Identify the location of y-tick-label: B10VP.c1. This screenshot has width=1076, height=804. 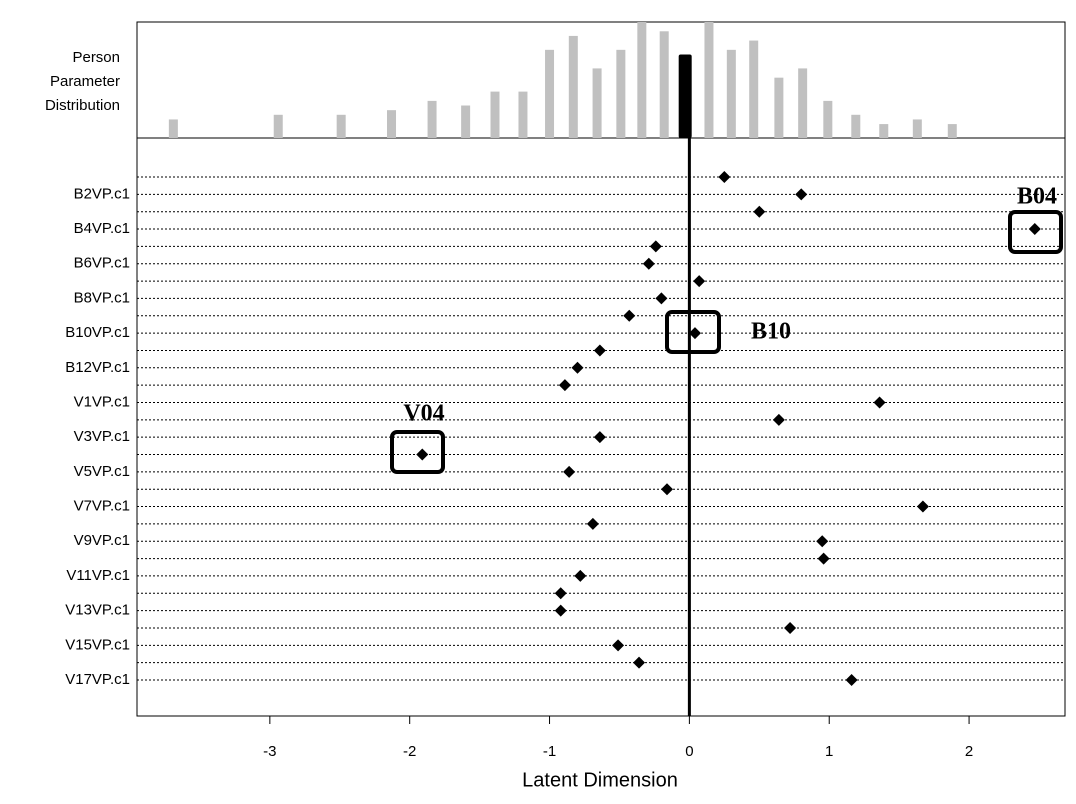
(97, 332).